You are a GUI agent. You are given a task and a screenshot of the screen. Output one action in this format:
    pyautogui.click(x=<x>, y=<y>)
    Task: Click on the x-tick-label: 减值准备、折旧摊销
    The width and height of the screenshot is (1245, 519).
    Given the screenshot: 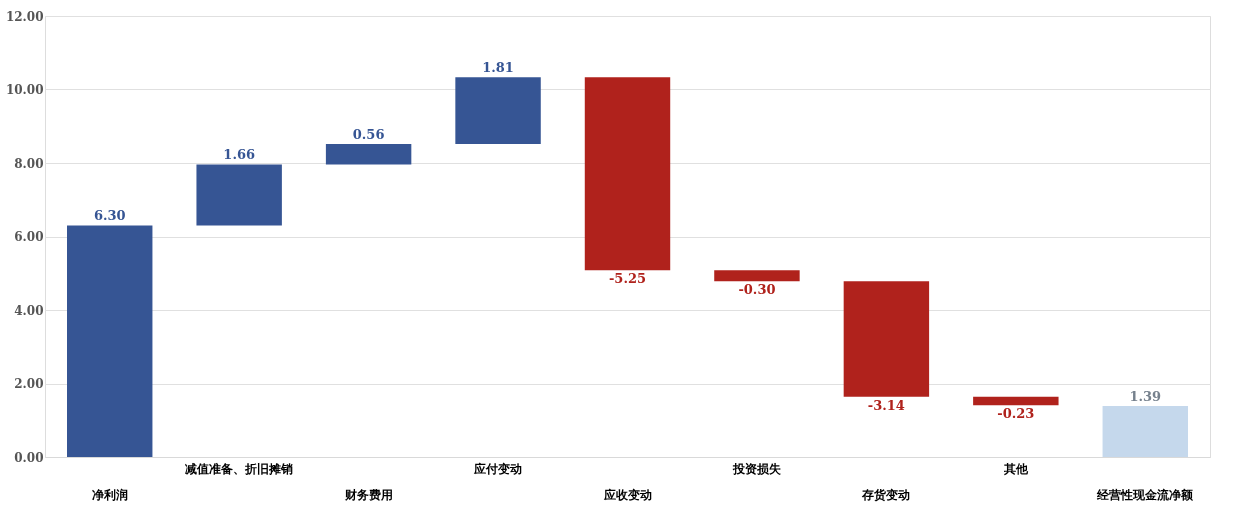 What is the action you would take?
    pyautogui.click(x=239, y=468)
    